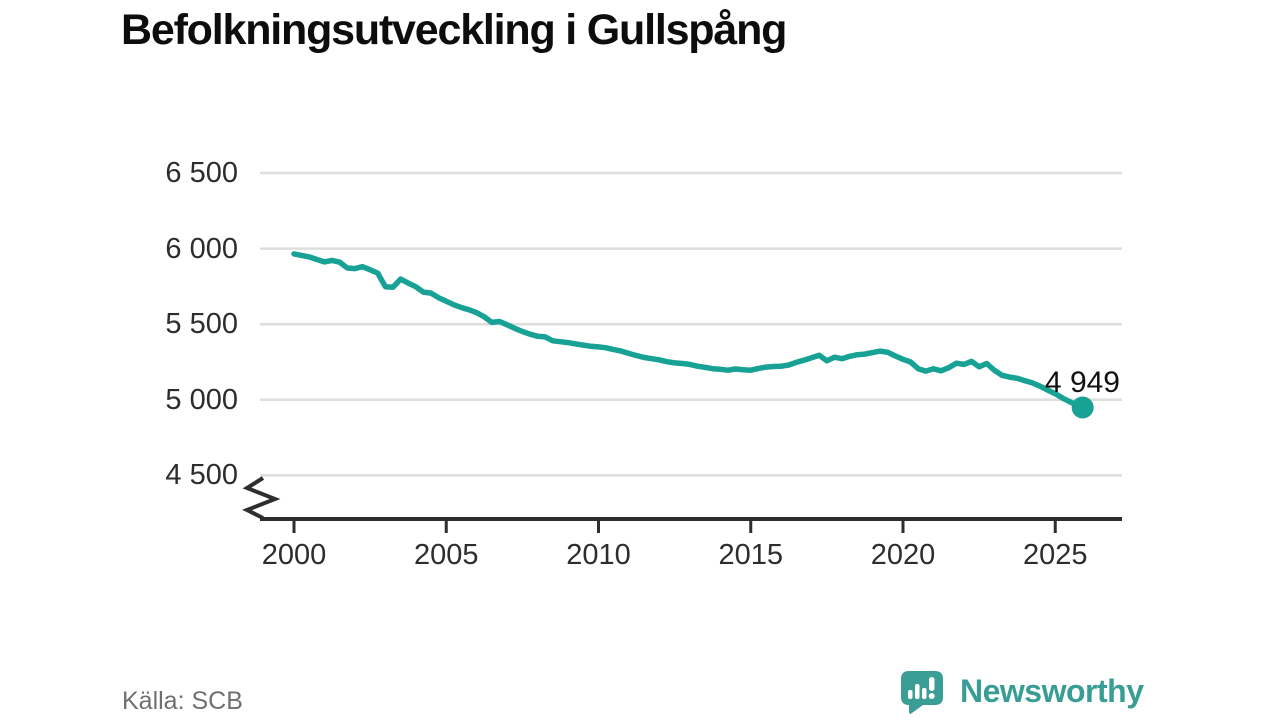 The image size is (1280, 720). What do you see at coordinates (201, 248) in the screenshot?
I see `y-tick-label: 6 000` at bounding box center [201, 248].